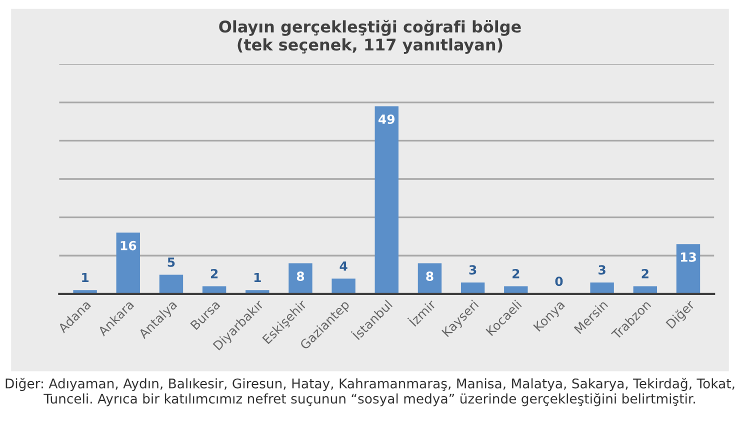 This screenshot has height=442, width=740. What do you see at coordinates (171, 262) in the screenshot?
I see `data-label: 5` at bounding box center [171, 262].